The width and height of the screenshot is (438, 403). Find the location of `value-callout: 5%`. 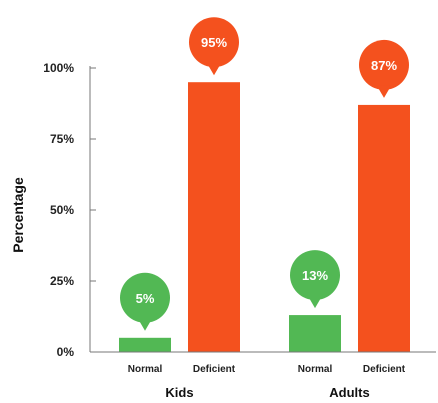

value-callout: 5% is located at coordinates (145, 301).